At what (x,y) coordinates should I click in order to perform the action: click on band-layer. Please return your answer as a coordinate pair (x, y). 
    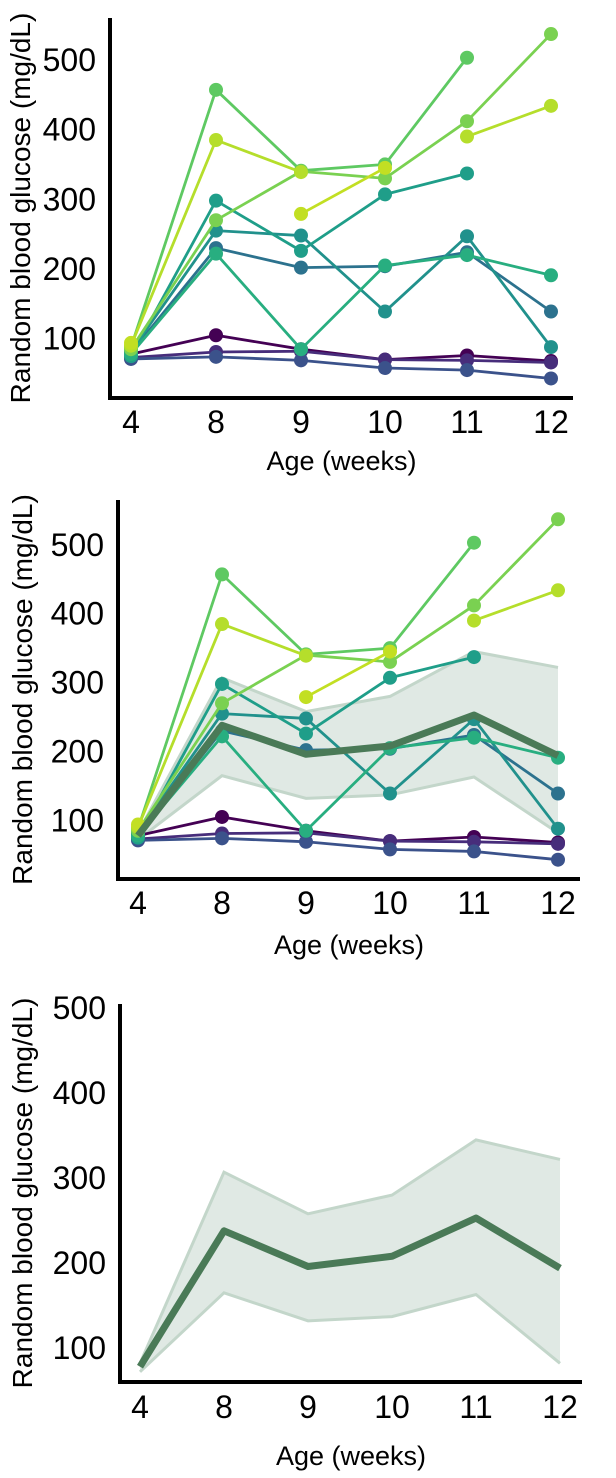
    Looking at the image, I should click on (347, 745).